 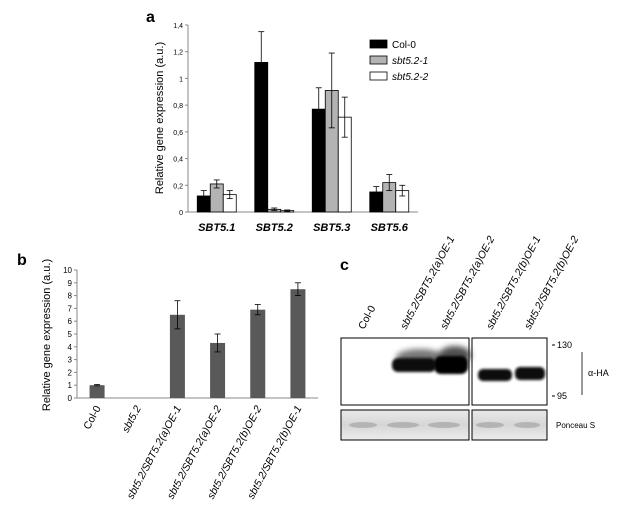 I want to click on category-label: SBT5.1, so click(x=216, y=228).